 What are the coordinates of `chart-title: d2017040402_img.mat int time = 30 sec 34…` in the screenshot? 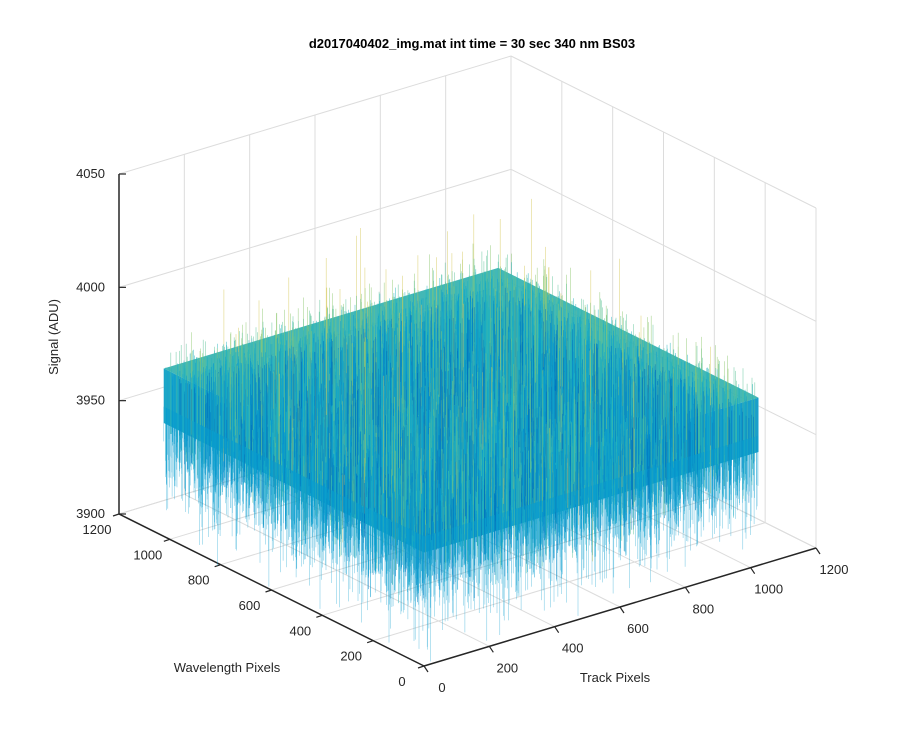 It's located at (472, 43).